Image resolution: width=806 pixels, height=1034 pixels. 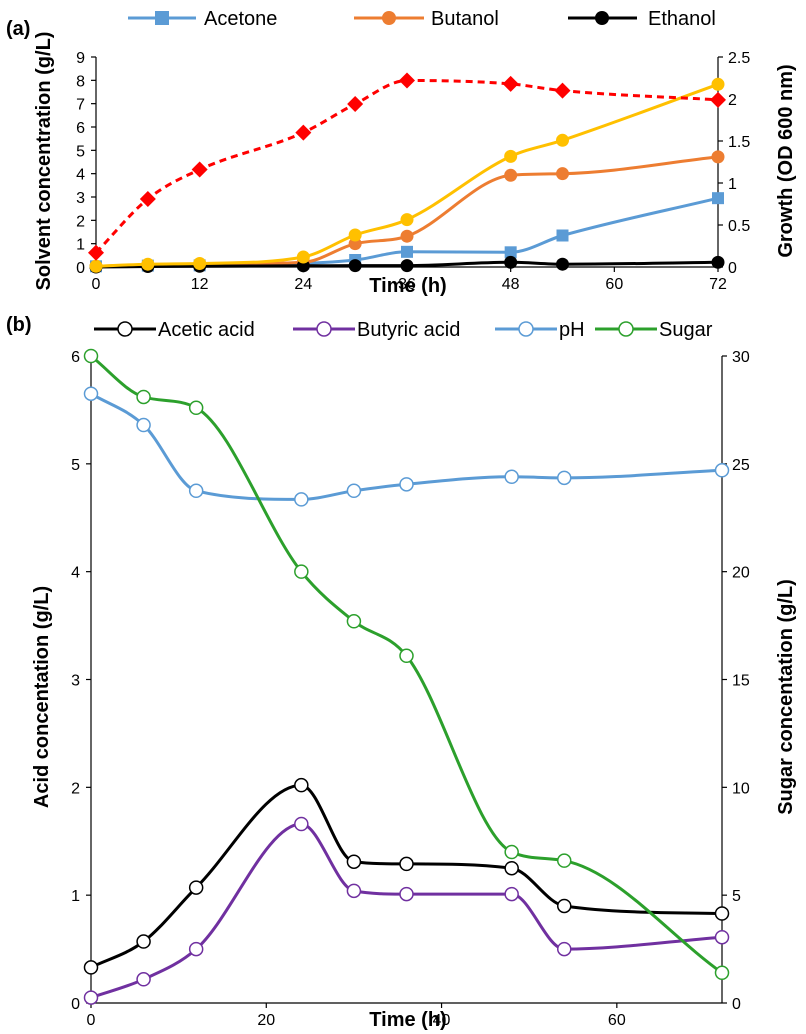 What do you see at coordinates (442, 1020) in the screenshot?
I see `x-tick-label: 40` at bounding box center [442, 1020].